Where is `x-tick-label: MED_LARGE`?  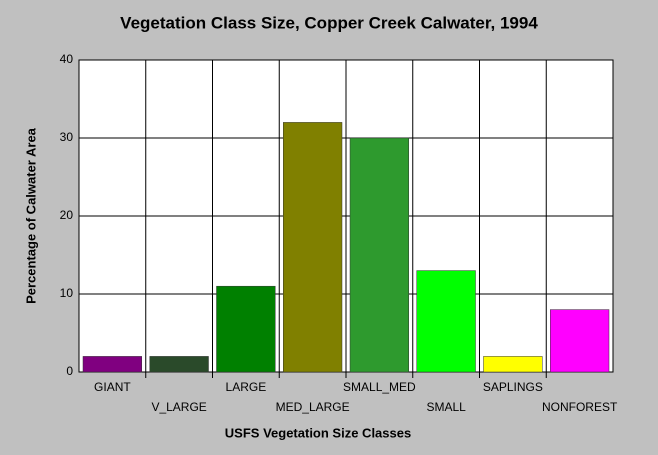 x-tick-label: MED_LARGE is located at coordinates (313, 407).